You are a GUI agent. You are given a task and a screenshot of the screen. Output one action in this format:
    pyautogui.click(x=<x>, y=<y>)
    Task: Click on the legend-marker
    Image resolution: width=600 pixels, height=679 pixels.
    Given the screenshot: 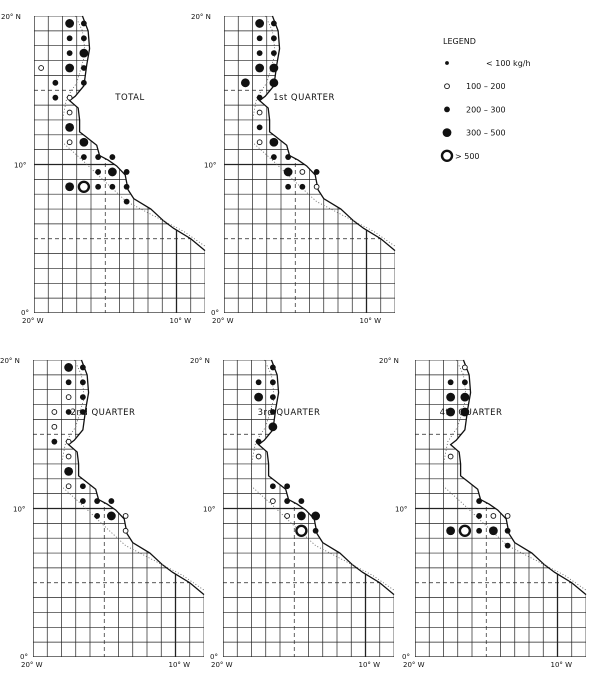 What is the action you would take?
    pyautogui.click(x=447, y=86)
    